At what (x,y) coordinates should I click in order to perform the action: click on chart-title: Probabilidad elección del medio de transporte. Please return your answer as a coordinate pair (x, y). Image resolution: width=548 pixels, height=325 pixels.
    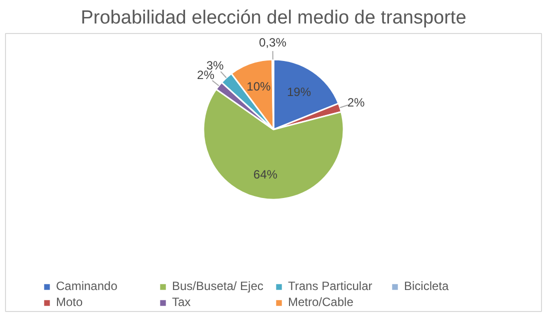
    Looking at the image, I should click on (273, 18).